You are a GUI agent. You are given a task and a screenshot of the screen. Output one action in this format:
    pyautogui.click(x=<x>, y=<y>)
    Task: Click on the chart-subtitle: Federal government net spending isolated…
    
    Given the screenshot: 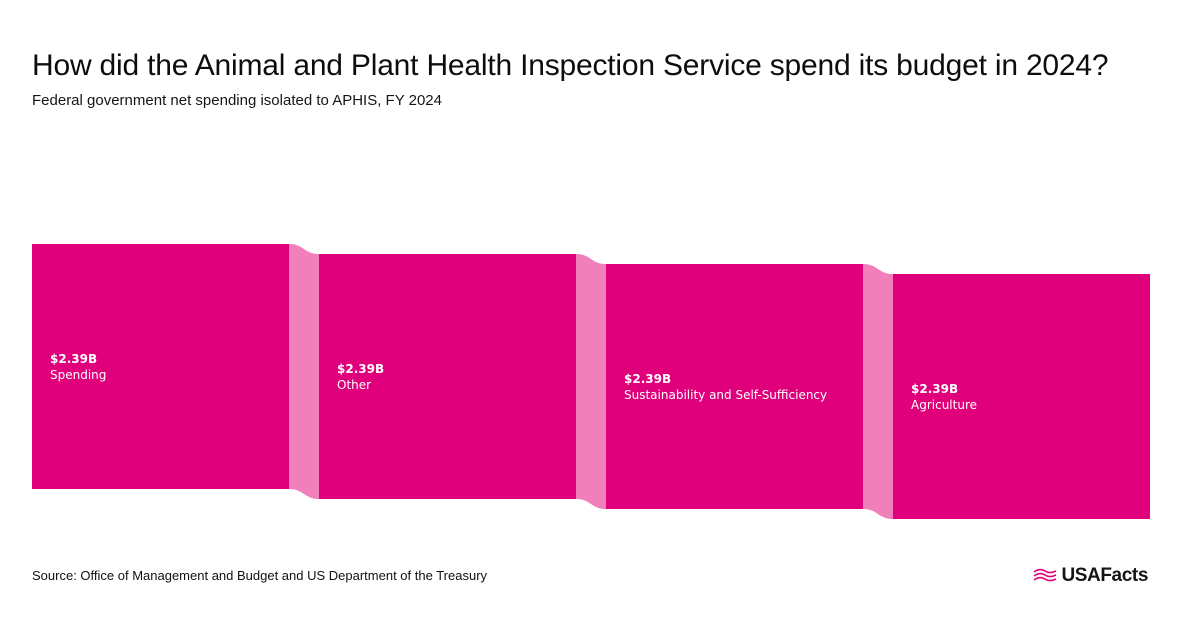 What is the action you would take?
    pyautogui.click(x=237, y=100)
    